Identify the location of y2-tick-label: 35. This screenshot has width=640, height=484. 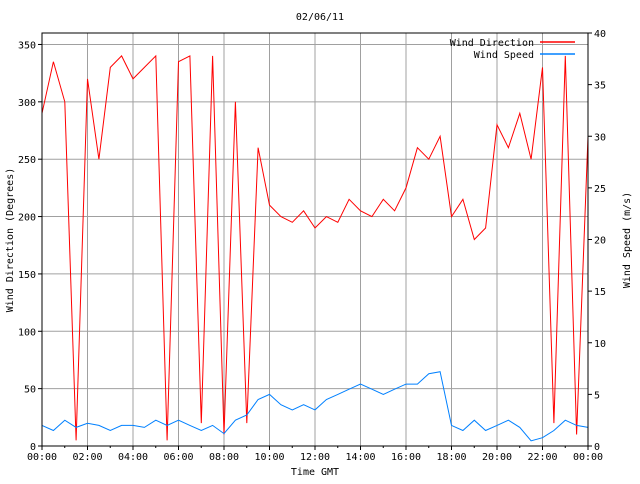
(600, 86).